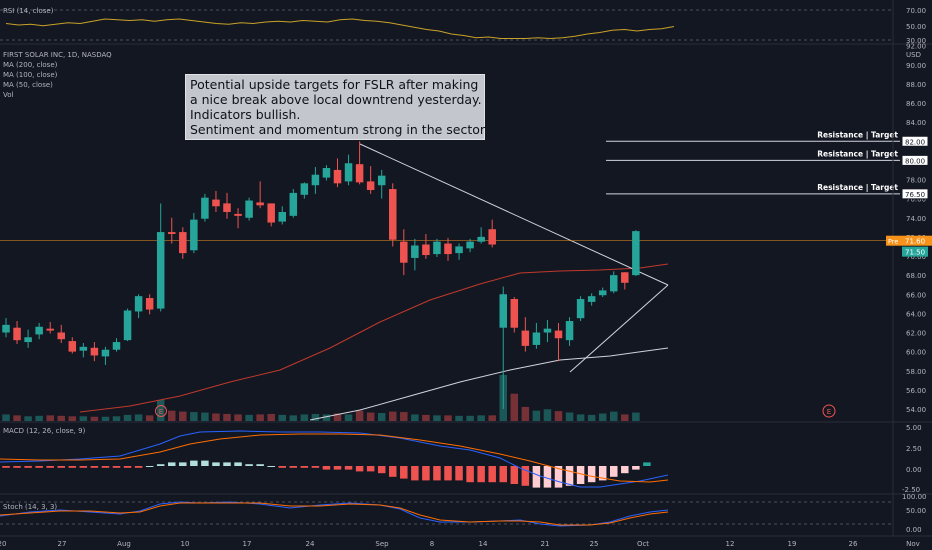 The height and width of the screenshot is (550, 932). Describe the element at coordinates (915, 251) in the screenshot. I see `last-close-tag: 71.50` at that location.